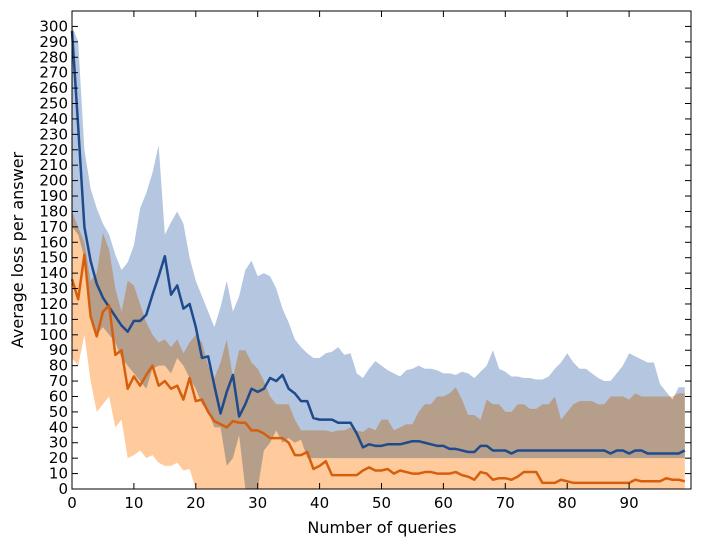 The image size is (702, 548). Describe the element at coordinates (58, 412) in the screenshot. I see `y-tick-label: 50` at that location.